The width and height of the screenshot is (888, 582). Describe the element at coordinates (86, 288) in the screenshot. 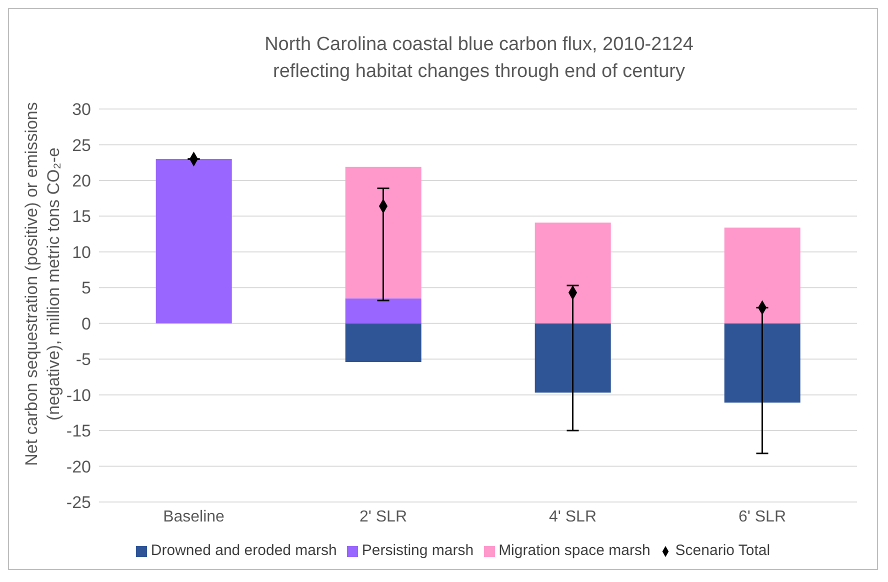

I see `y-tick-label: 5` at that location.